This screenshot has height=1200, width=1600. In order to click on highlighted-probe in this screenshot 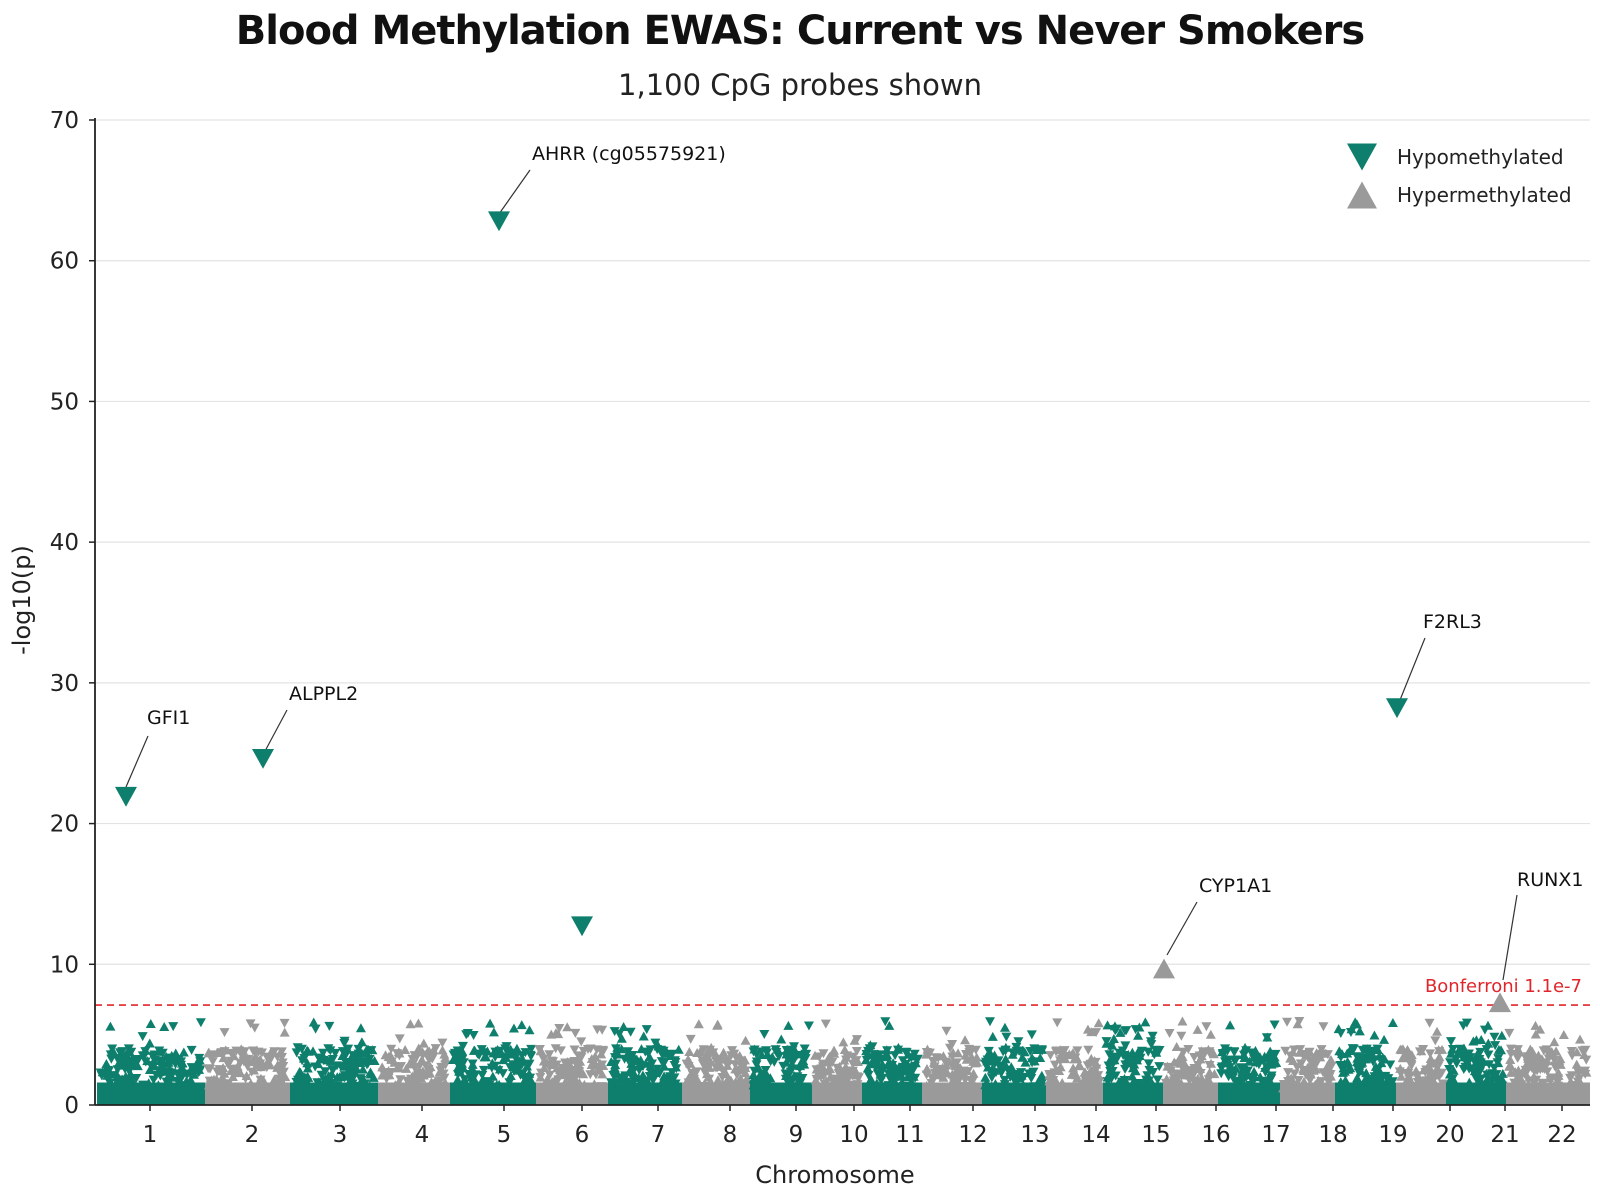, I will do `click(263, 758)`.